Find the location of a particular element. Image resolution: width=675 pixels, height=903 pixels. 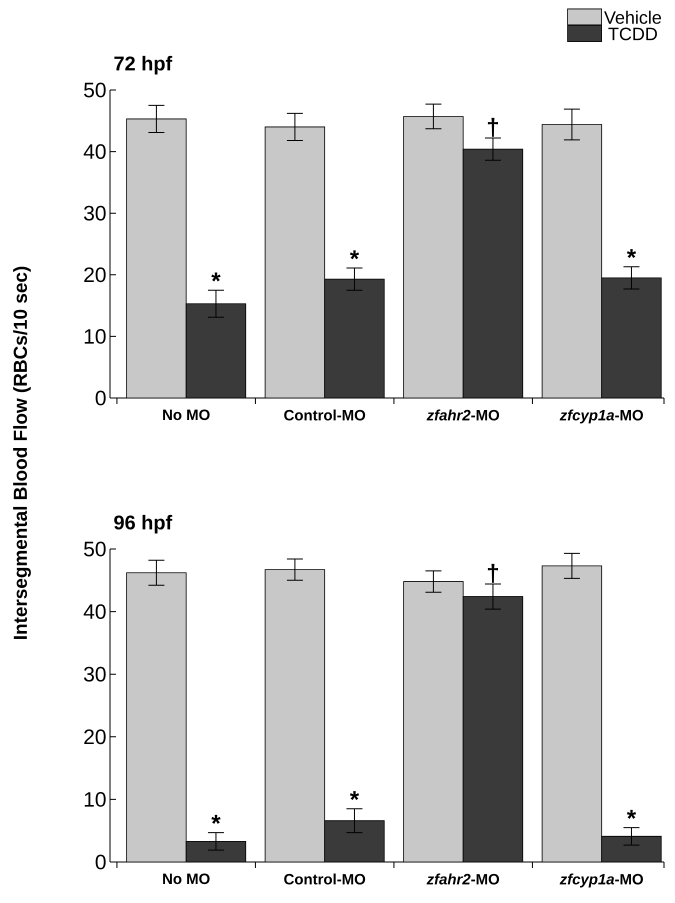

y-axis-title: Intersegmental Blood Flow (RBCs/10 sec) is located at coordinates (22, 452).